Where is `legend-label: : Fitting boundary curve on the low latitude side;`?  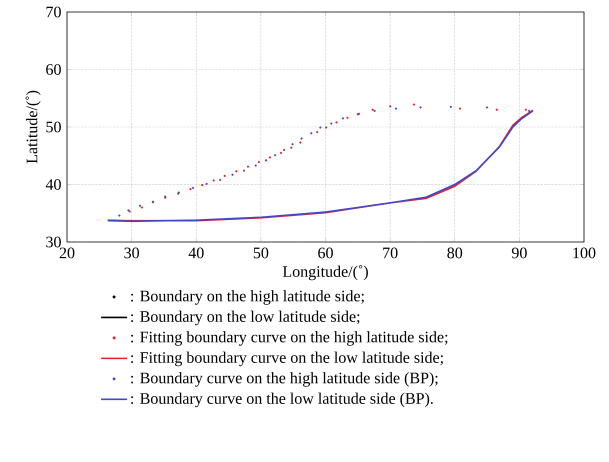 legend-label: : Fitting boundary curve on the low latitude side; is located at coordinates (287, 359).